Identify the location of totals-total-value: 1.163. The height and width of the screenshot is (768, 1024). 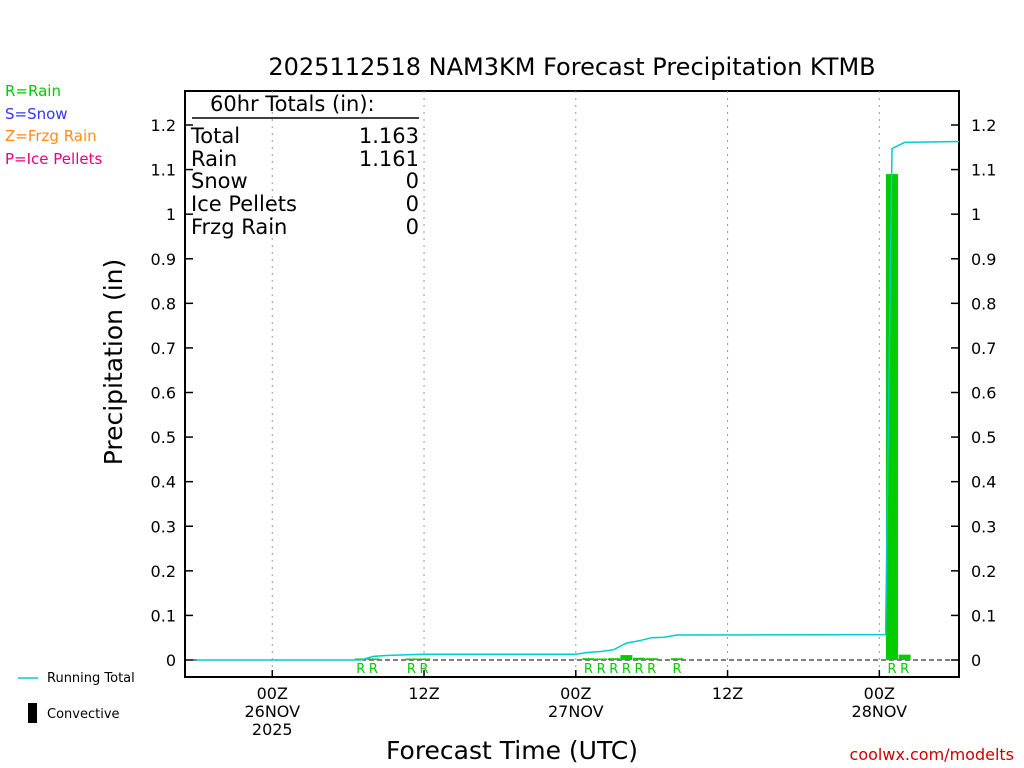
(389, 136).